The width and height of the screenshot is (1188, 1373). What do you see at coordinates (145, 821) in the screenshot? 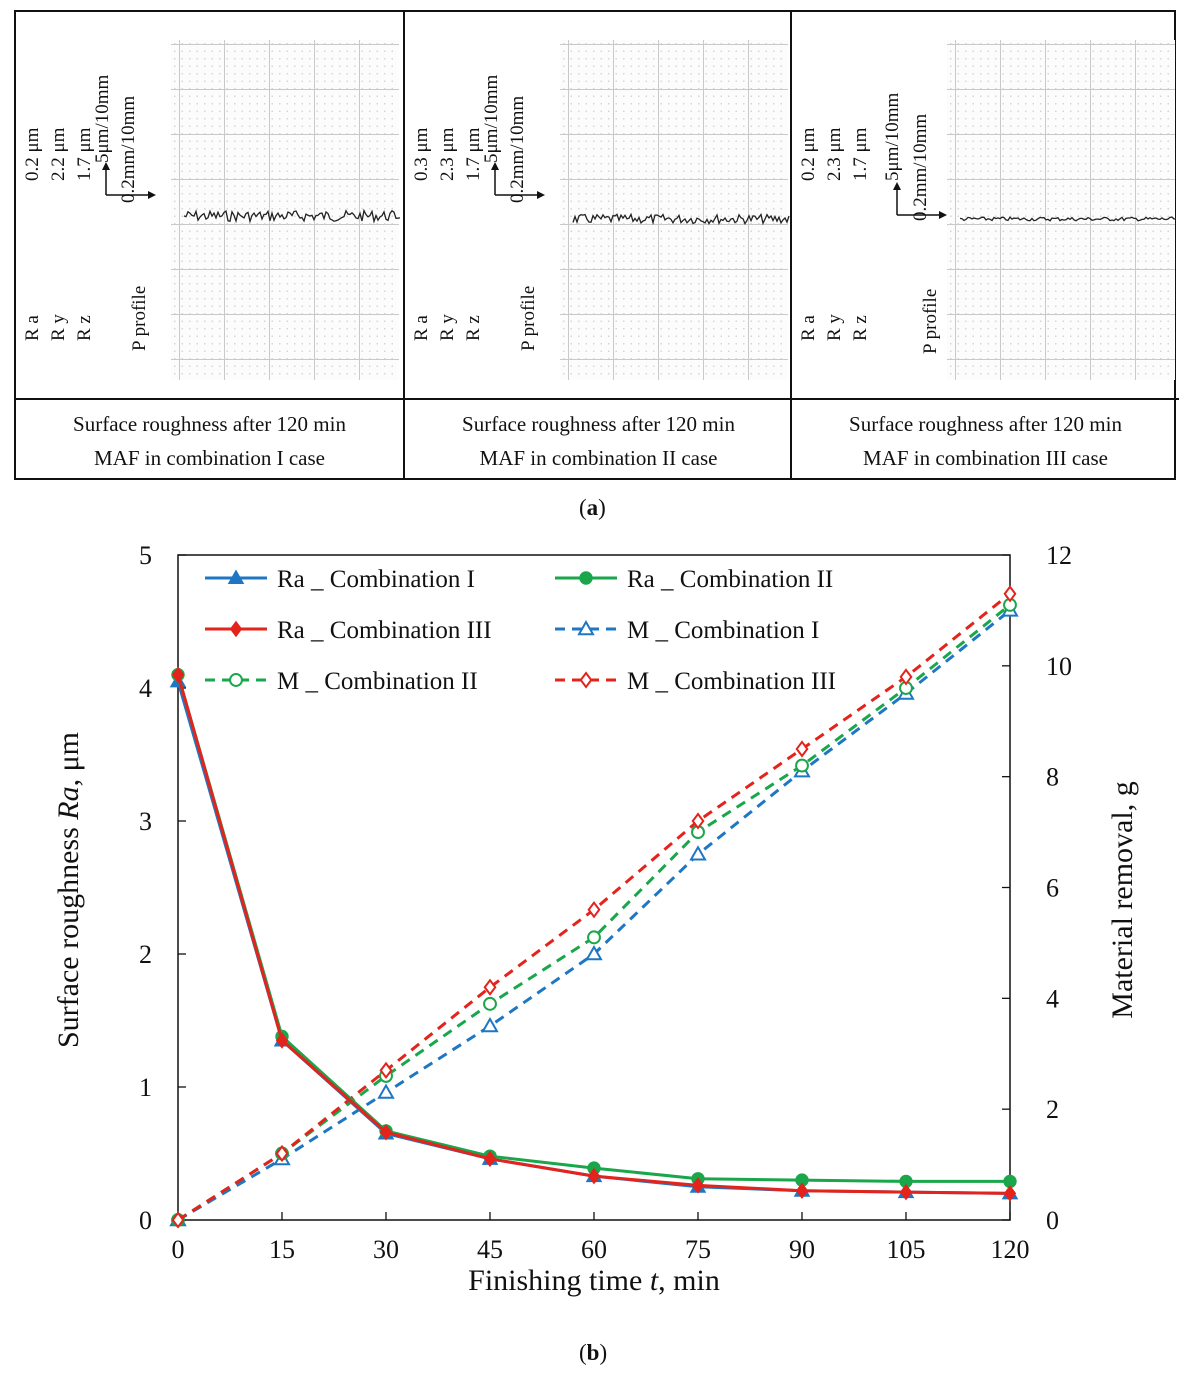
I see `y-tick-label: 3` at bounding box center [145, 821].